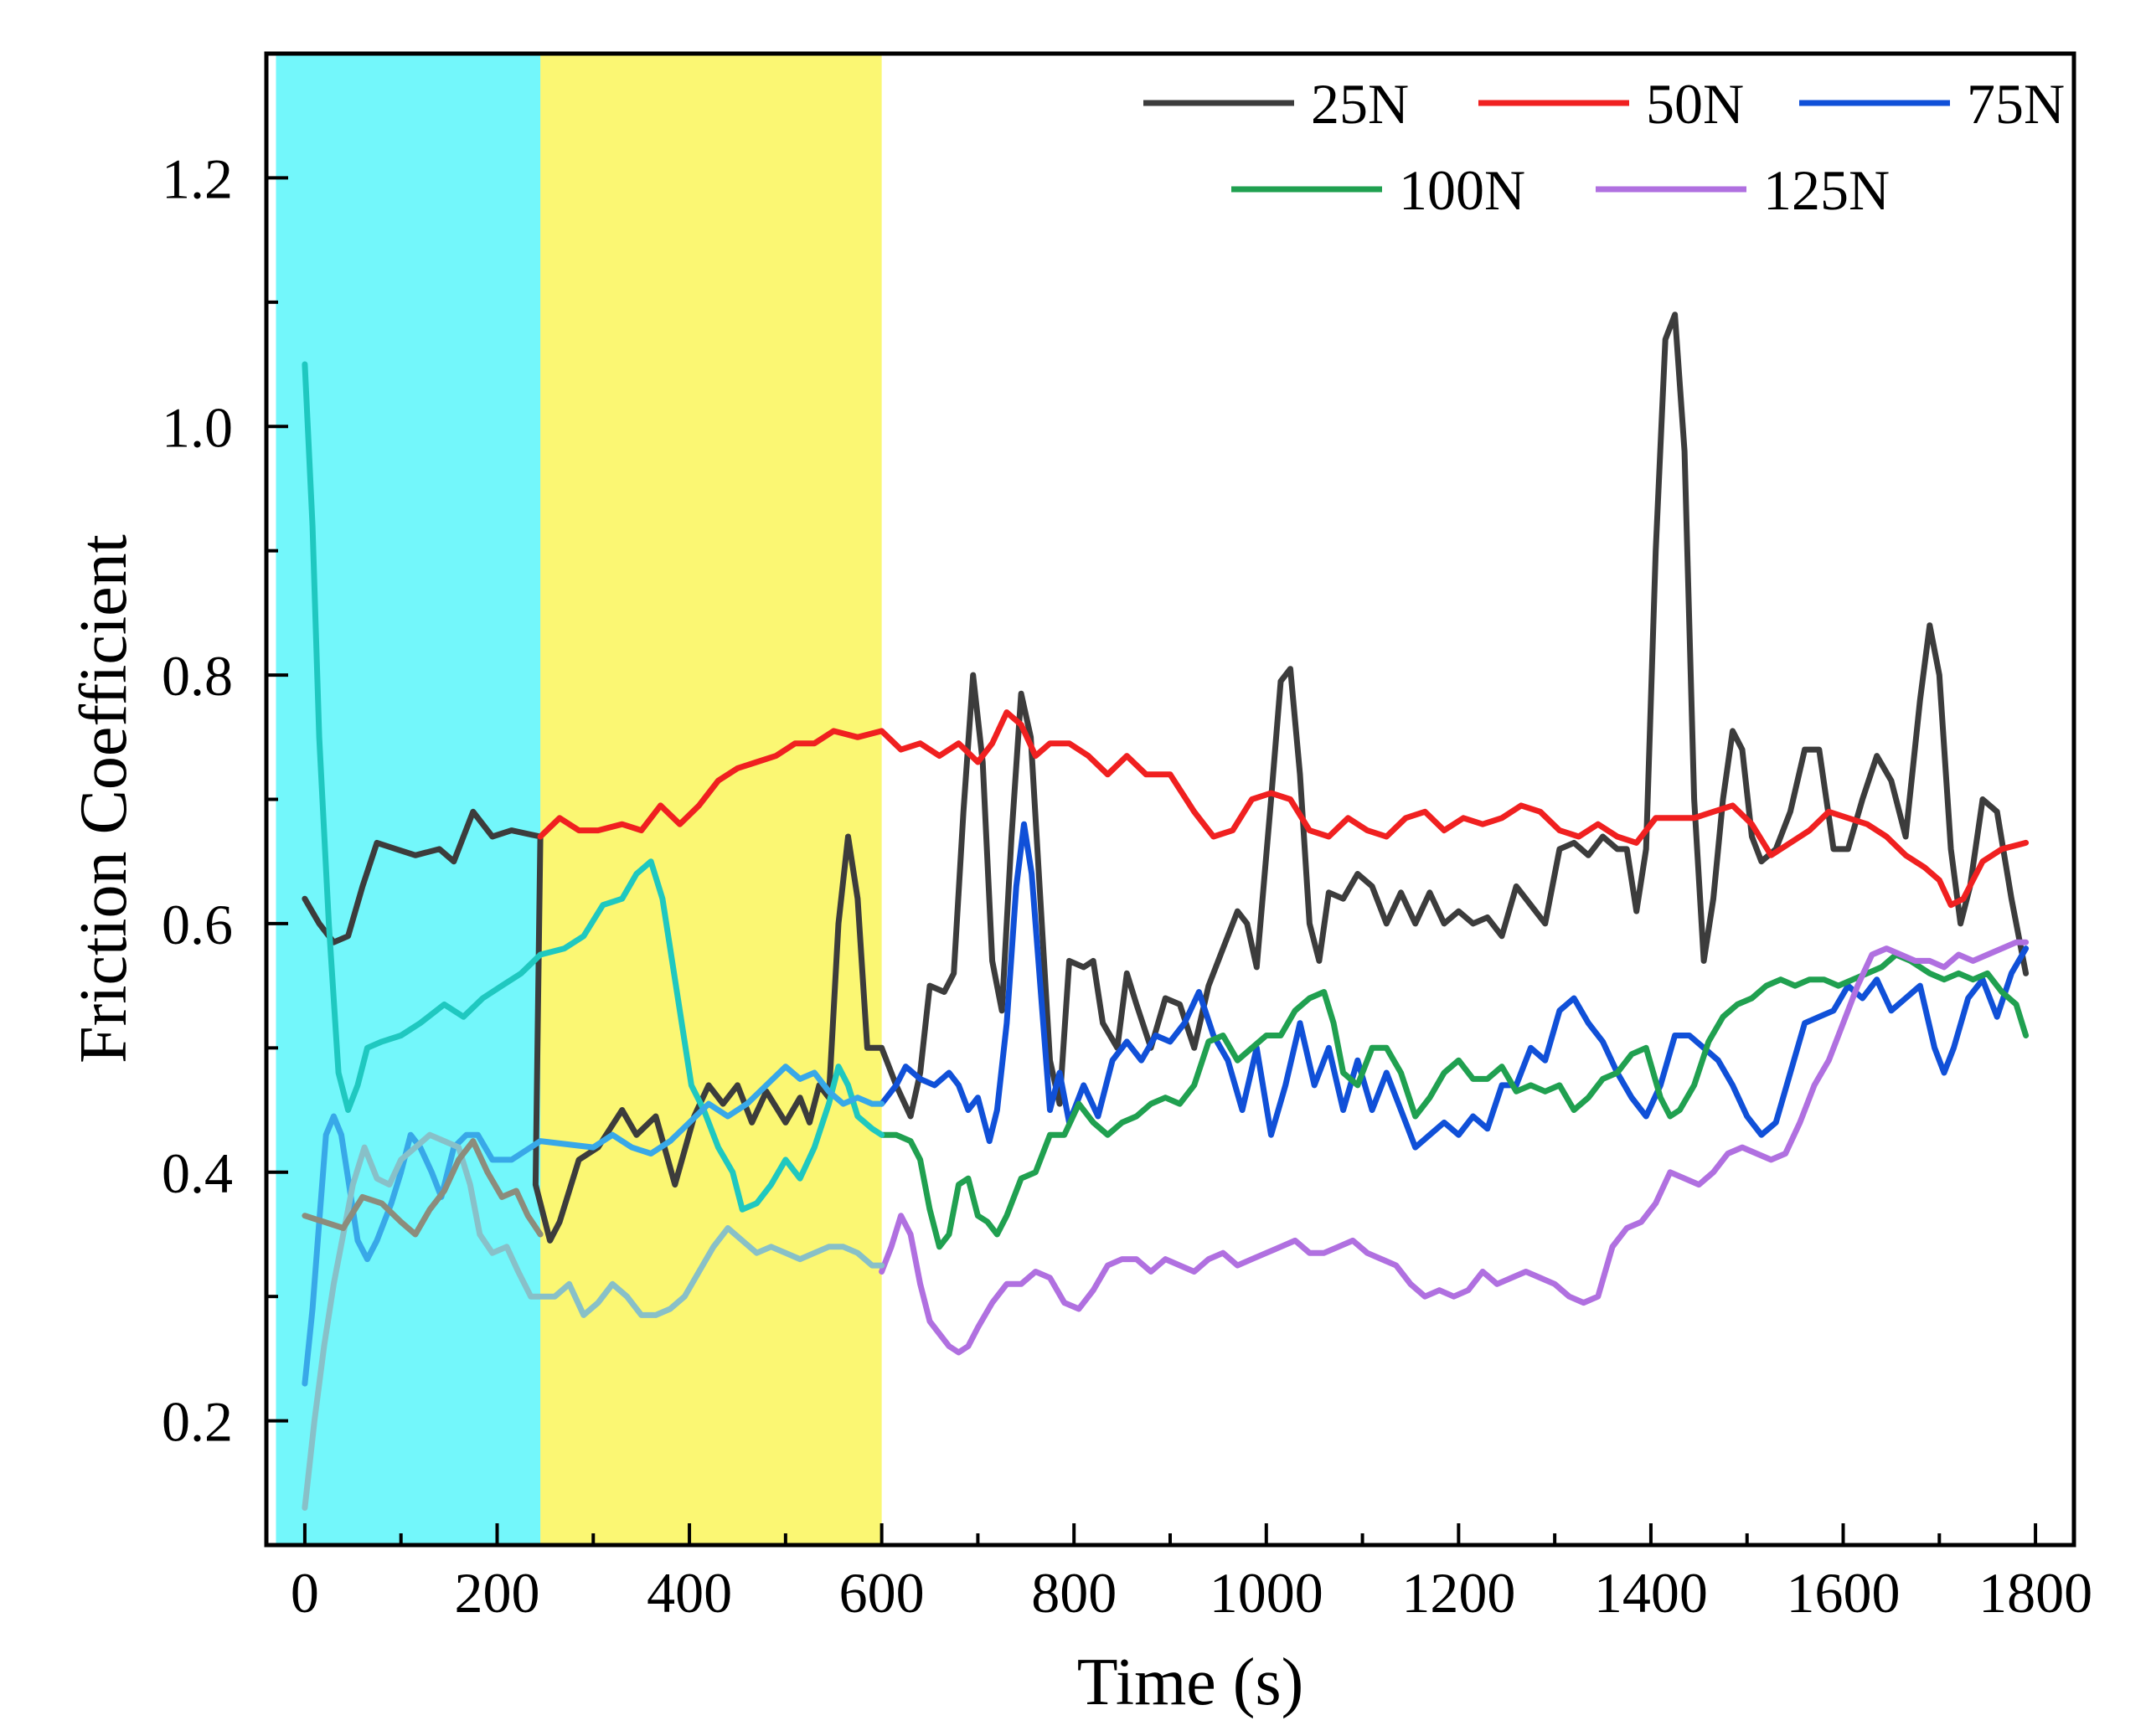 This screenshot has width=2151, height=1736. I want to click on series-line-75n, so click(1454, 986).